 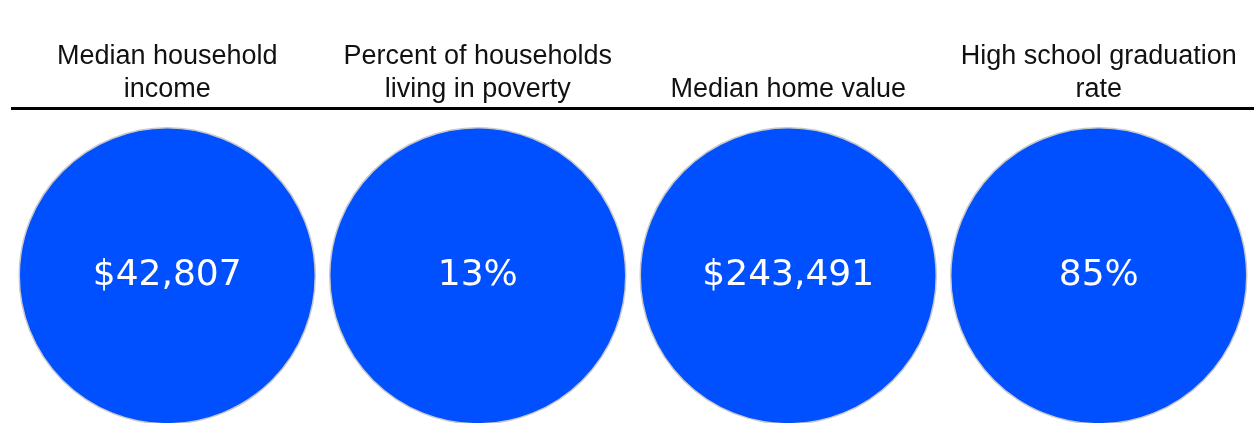 What do you see at coordinates (477, 273) in the screenshot?
I see `data-label: 13%` at bounding box center [477, 273].